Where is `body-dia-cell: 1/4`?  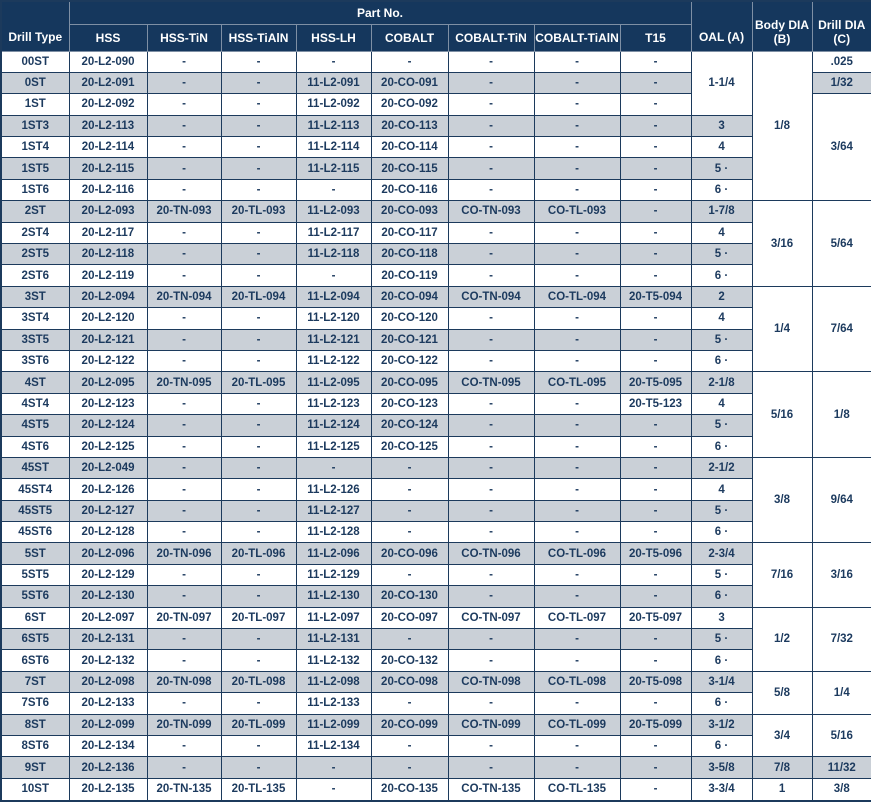
body-dia-cell: 1/4 is located at coordinates (782, 329).